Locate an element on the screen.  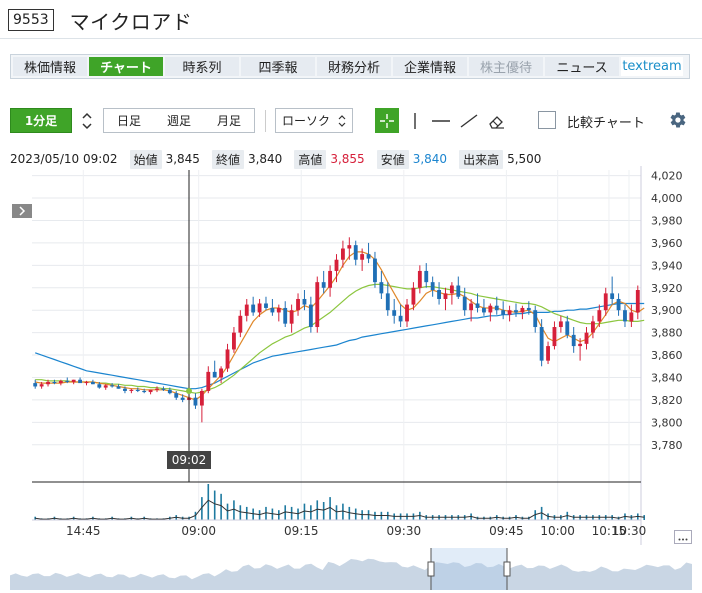
tab-company-info: 企業情報 is located at coordinates (430, 66).